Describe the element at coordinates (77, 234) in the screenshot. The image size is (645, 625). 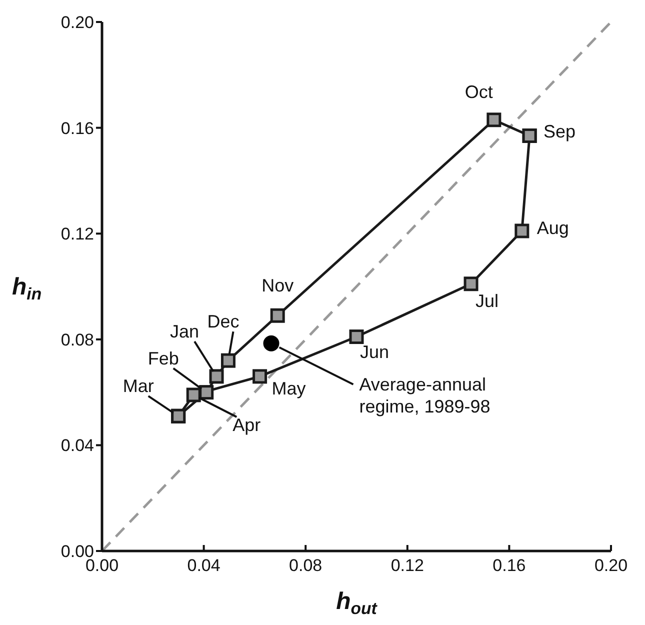
I see `y-tick-label: 0.12` at that location.